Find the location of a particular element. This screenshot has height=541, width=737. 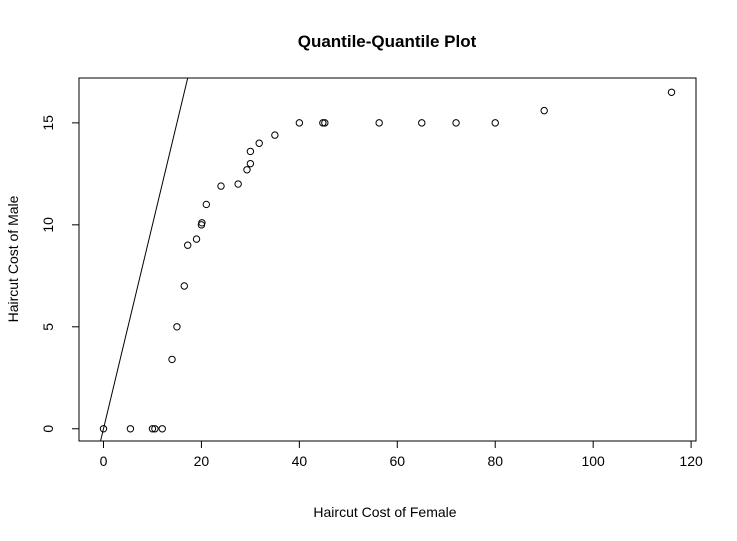

chart-title: Quantile-Quantile Plot is located at coordinates (387, 41).